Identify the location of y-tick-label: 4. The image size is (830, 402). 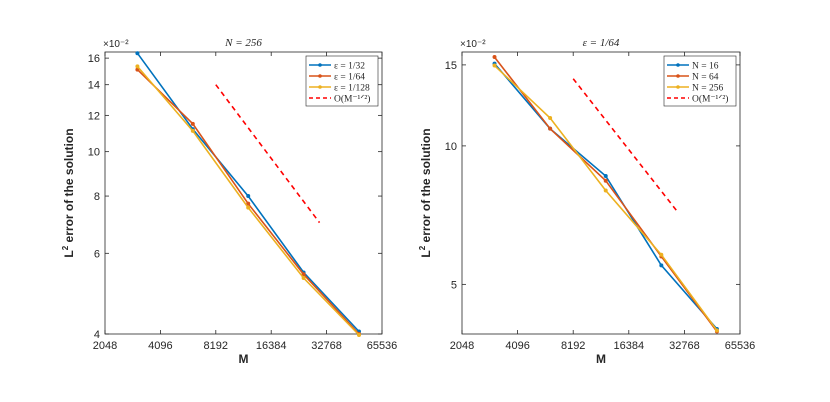
(97, 335).